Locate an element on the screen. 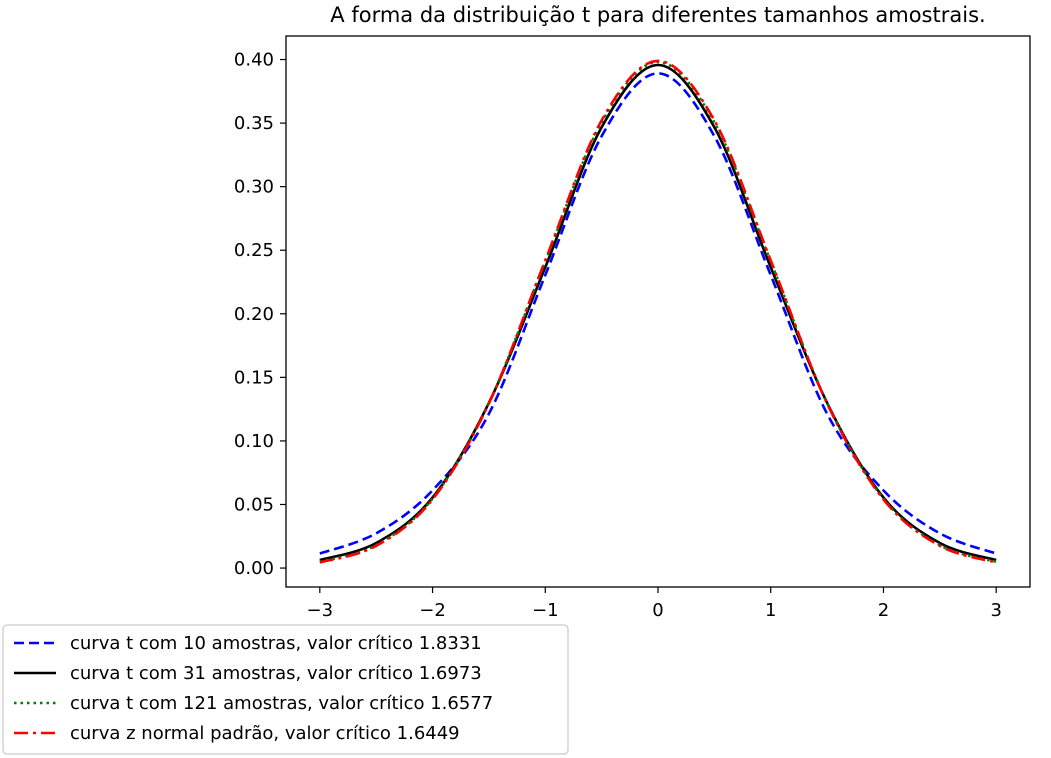  legend-frame is located at coordinates (285, 689).